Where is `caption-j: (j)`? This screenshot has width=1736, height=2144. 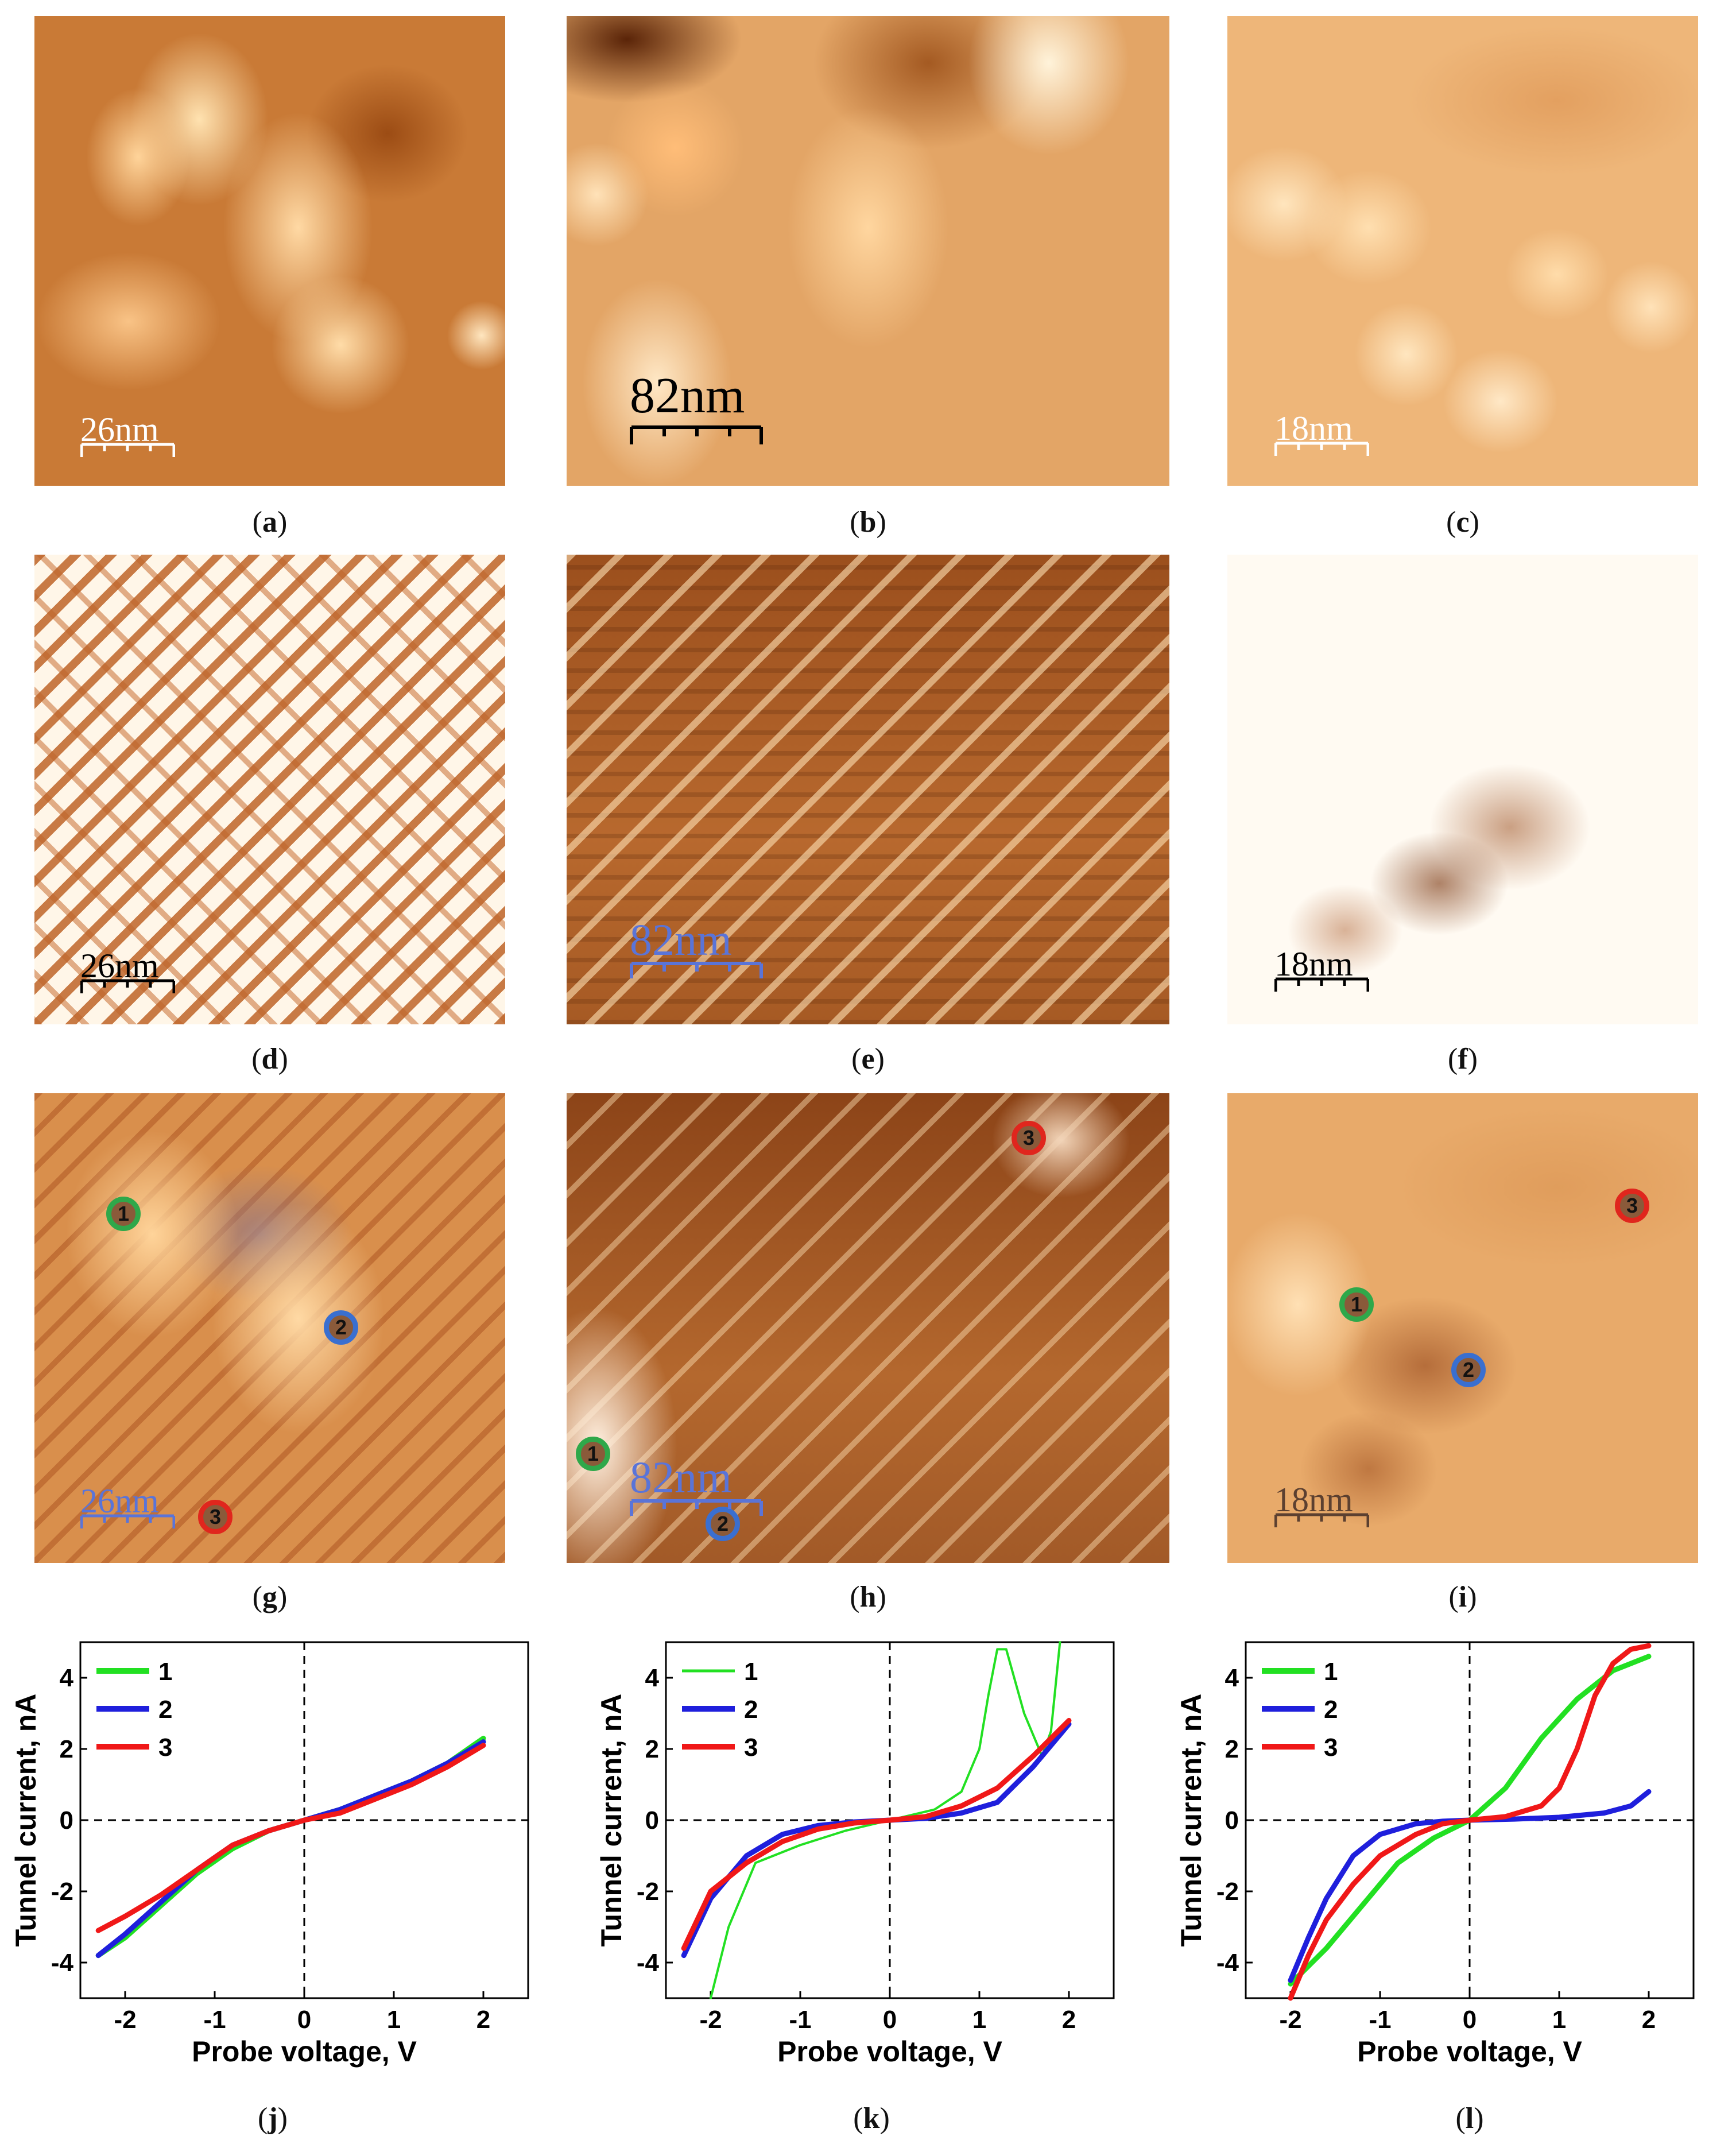
caption-j: (j) is located at coordinates (273, 2119).